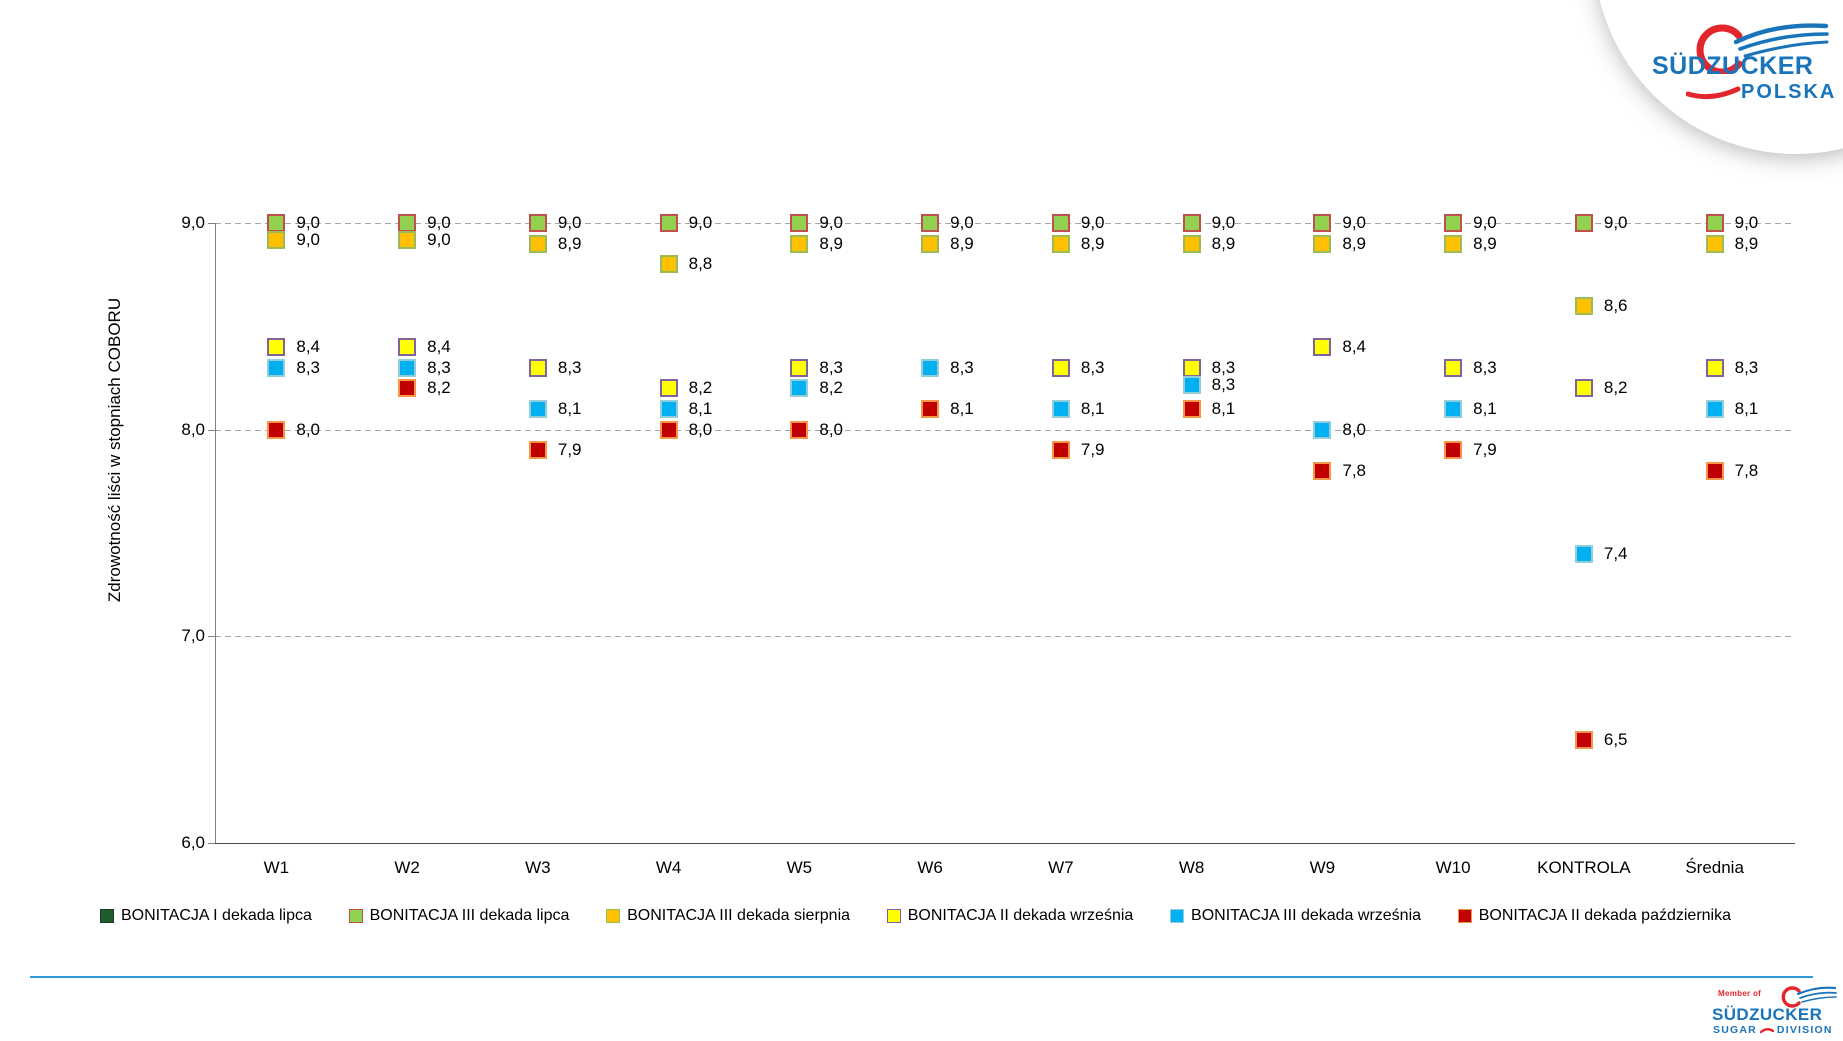 This screenshot has width=1843, height=1041. I want to click on x-category-label: W9, so click(1322, 867).